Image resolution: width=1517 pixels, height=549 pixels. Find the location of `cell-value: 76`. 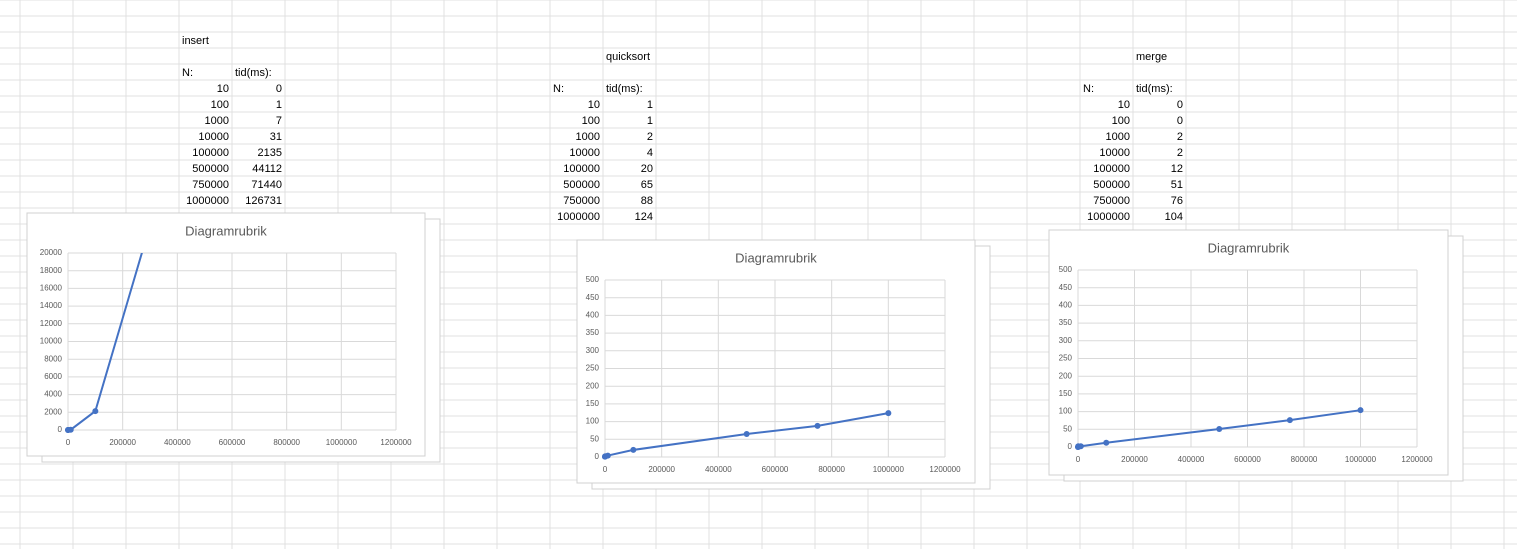

cell-value: 76 is located at coordinates (1177, 201).